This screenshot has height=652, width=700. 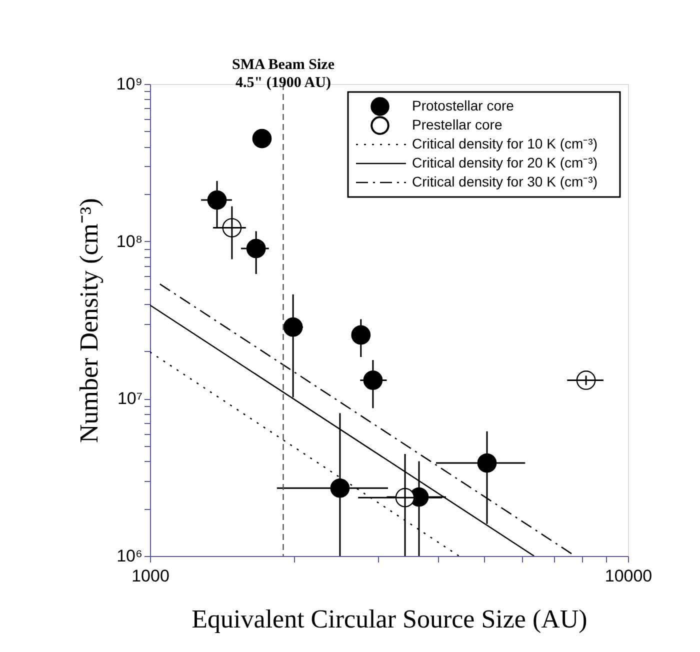 I want to click on y-tick-label: 10⁷, so click(x=129, y=398).